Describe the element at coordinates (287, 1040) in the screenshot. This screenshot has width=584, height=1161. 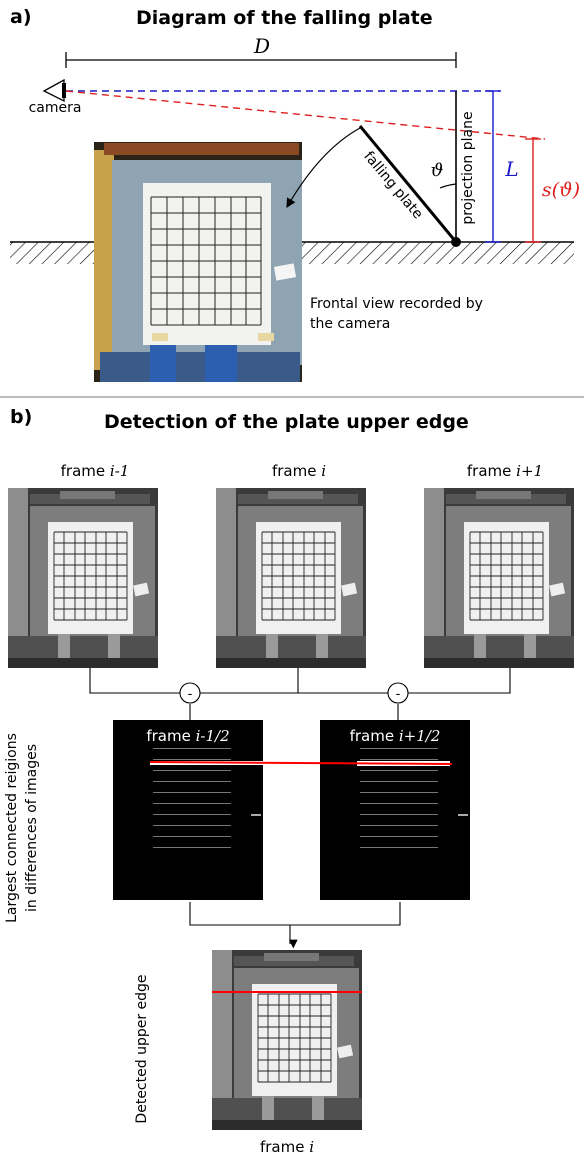
I see `frame-image-result` at that location.